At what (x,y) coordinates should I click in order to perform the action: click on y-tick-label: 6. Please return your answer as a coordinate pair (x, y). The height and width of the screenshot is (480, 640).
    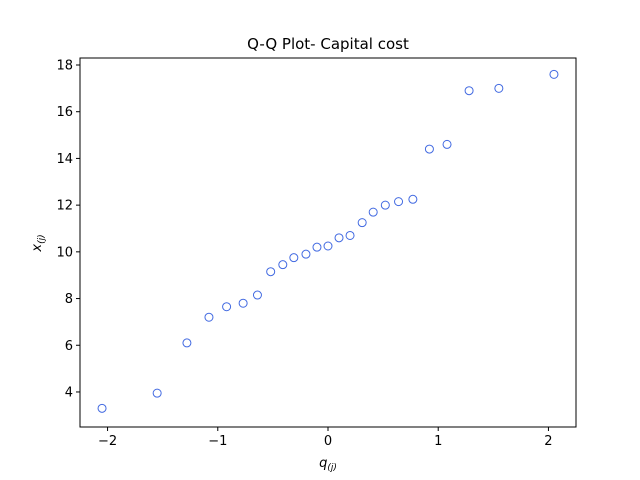
    Looking at the image, I should click on (69, 346).